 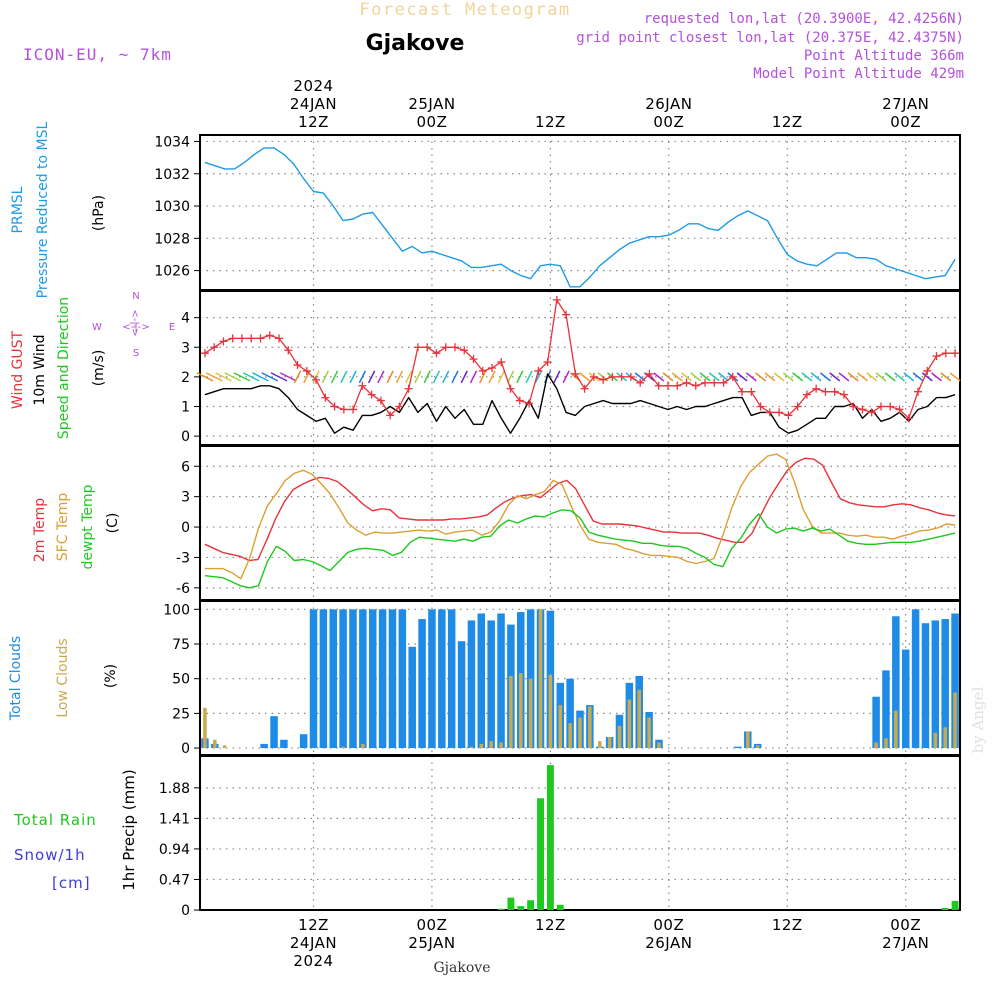 What do you see at coordinates (181, 680) in the screenshot?
I see `clouds-ytick-label: 50` at bounding box center [181, 680].